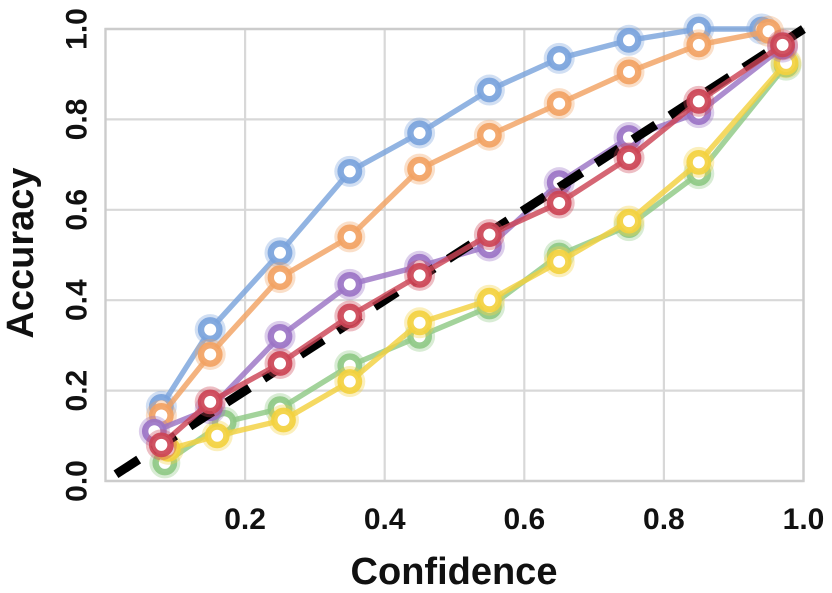  I want to click on y-axis-title: Accuracy, so click(21, 252).